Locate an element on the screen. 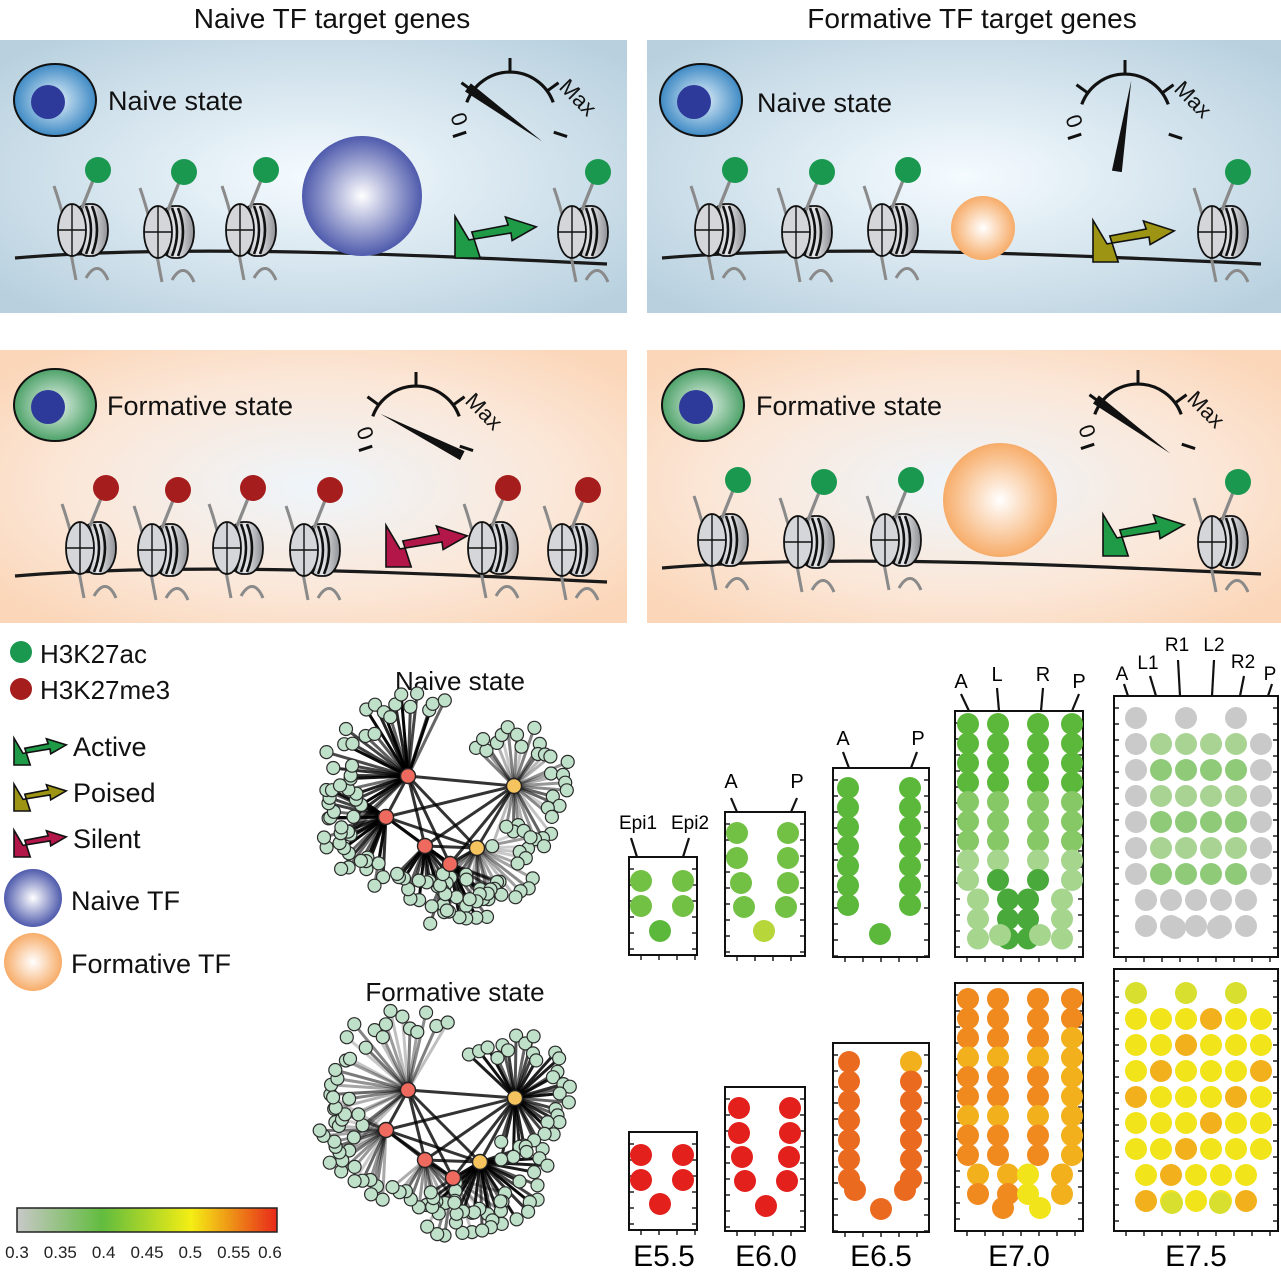 The height and width of the screenshot is (1280, 1281). stage-e70: E7.0 is located at coordinates (1019, 1256).